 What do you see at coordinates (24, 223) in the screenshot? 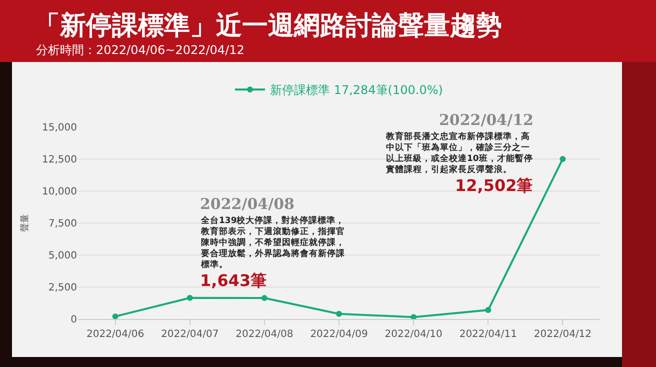
I see `y-axis-title: 聲量` at bounding box center [24, 223].